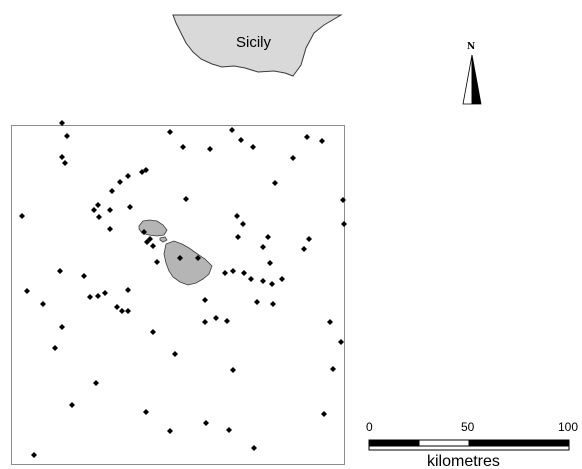  I want to click on scale-bar-lower-band, so click(469, 448).